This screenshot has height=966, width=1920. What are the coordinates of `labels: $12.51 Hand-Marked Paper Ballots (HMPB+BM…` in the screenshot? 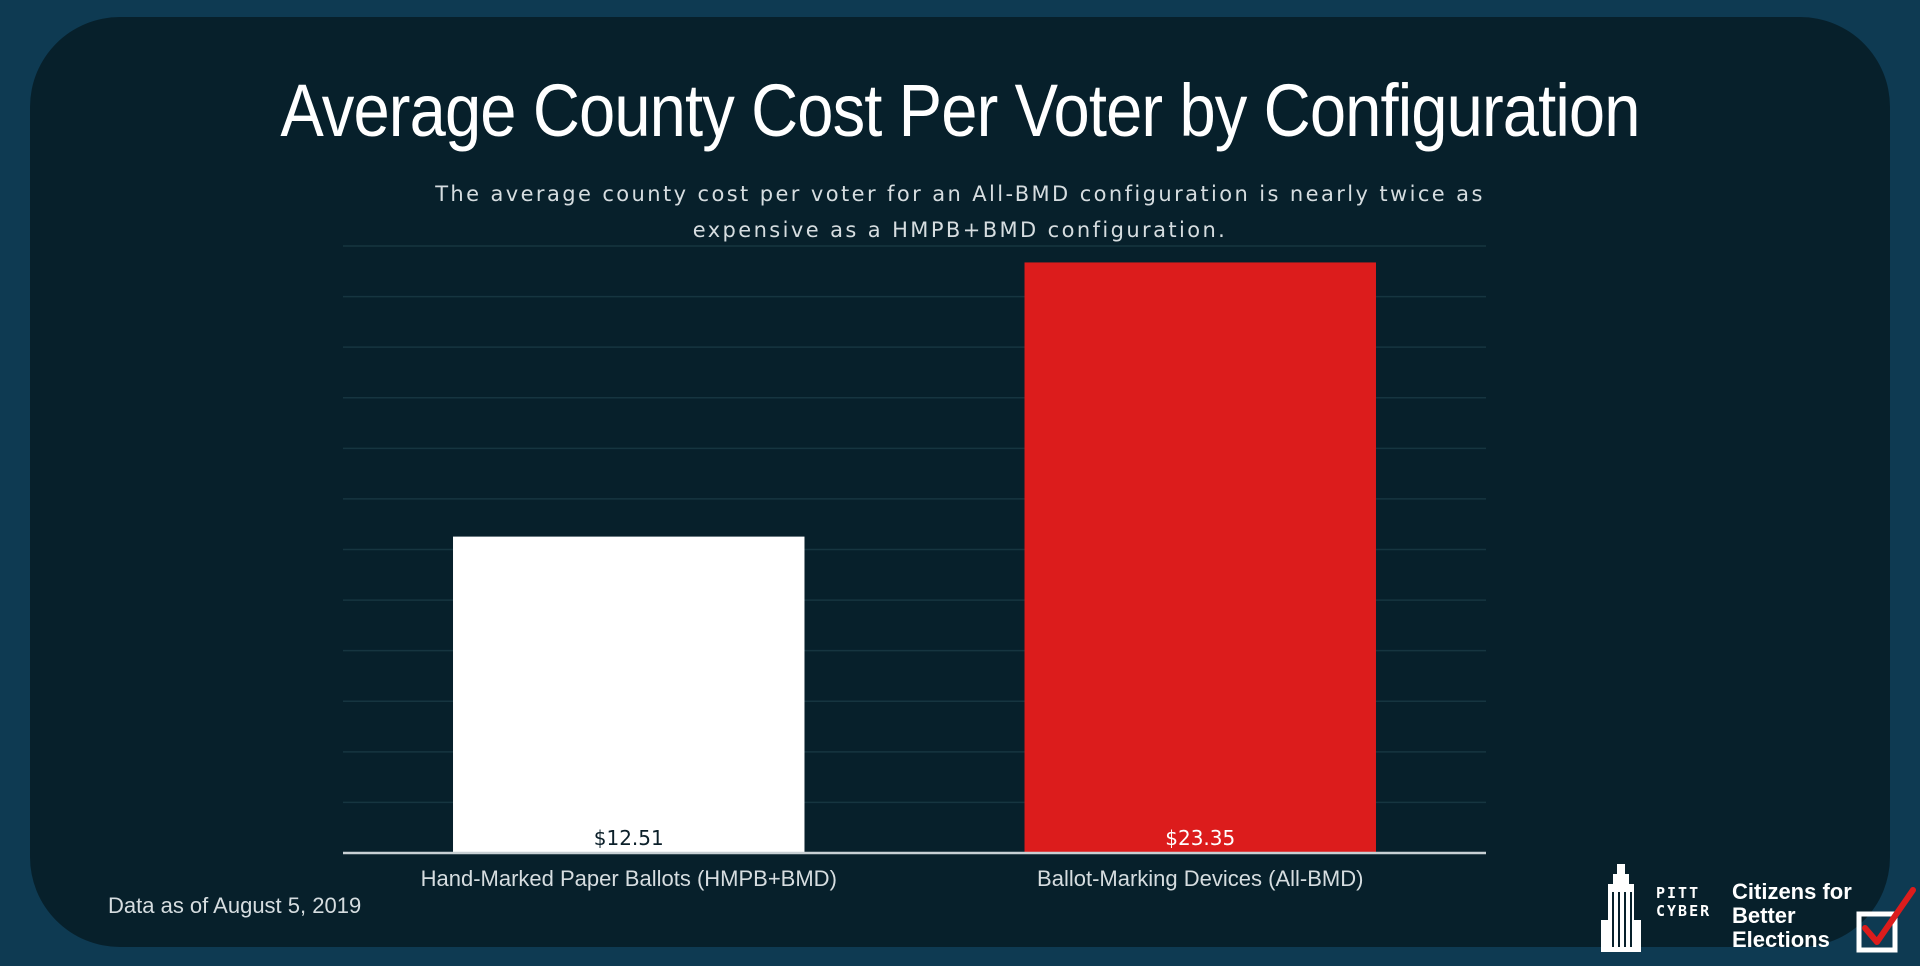 It's located at (892, 858).